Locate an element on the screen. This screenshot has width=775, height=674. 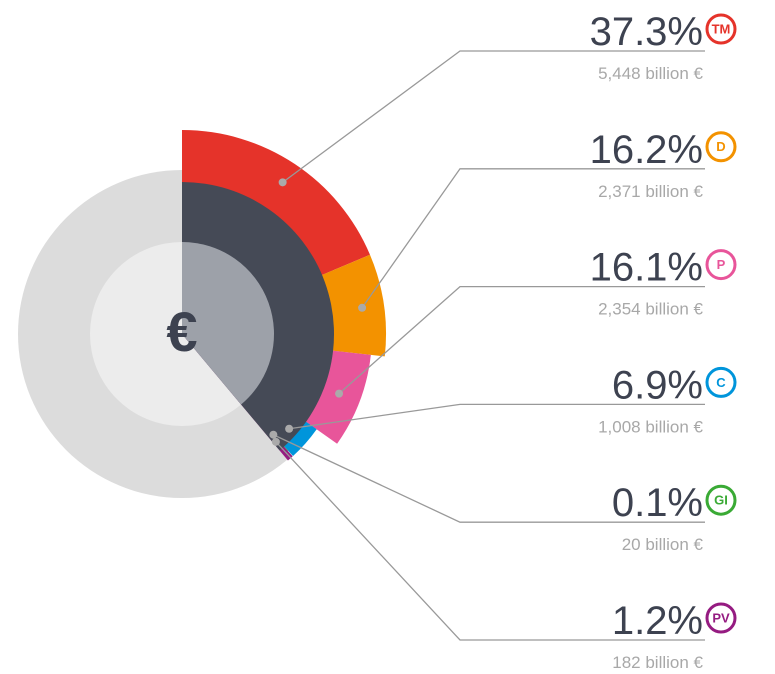
category-label: C is located at coordinates (721, 382).